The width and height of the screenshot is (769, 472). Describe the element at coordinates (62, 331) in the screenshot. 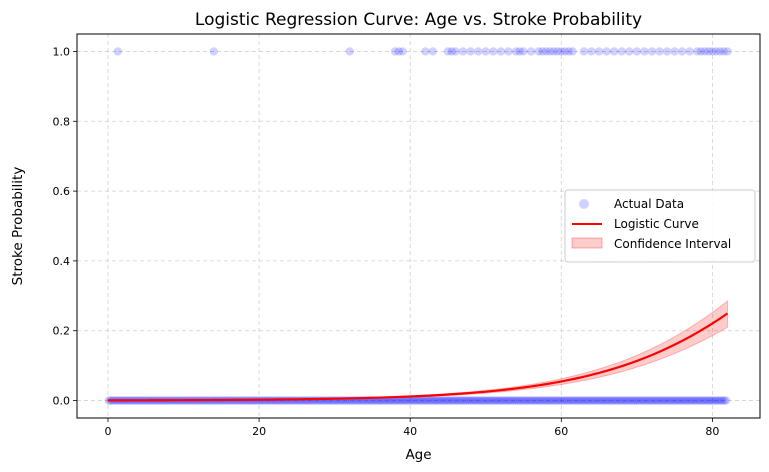

I see `y-tick-label: 0.2` at that location.